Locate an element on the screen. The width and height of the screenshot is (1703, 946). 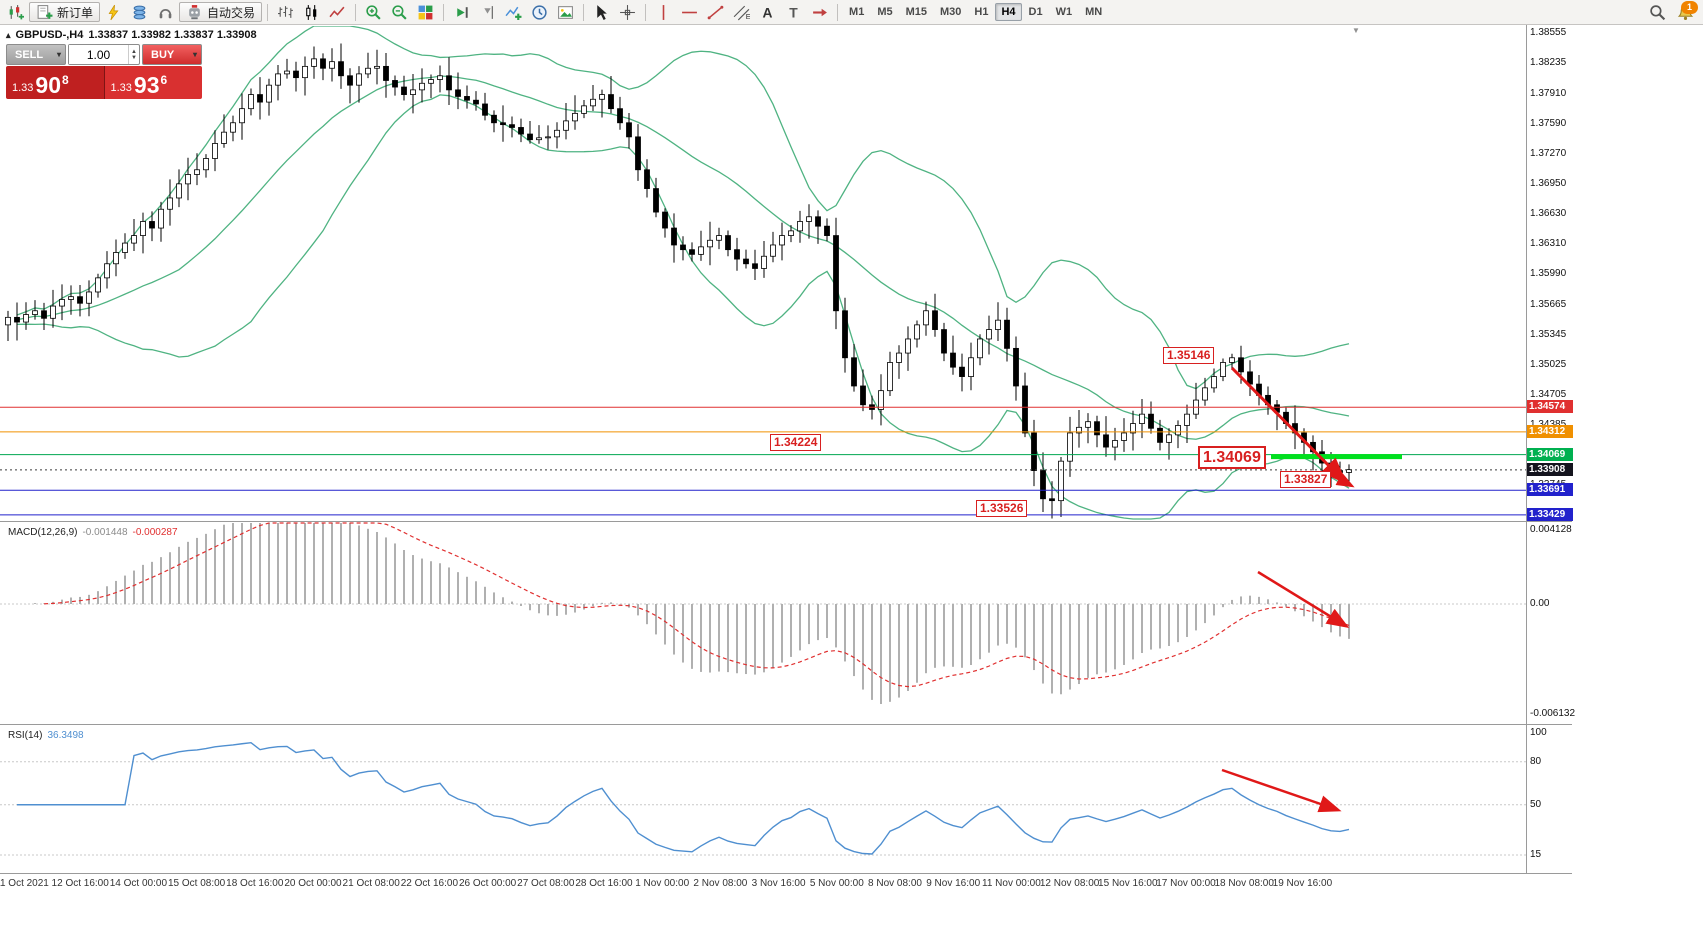
auto-scroll-icon is located at coordinates (461, 12).